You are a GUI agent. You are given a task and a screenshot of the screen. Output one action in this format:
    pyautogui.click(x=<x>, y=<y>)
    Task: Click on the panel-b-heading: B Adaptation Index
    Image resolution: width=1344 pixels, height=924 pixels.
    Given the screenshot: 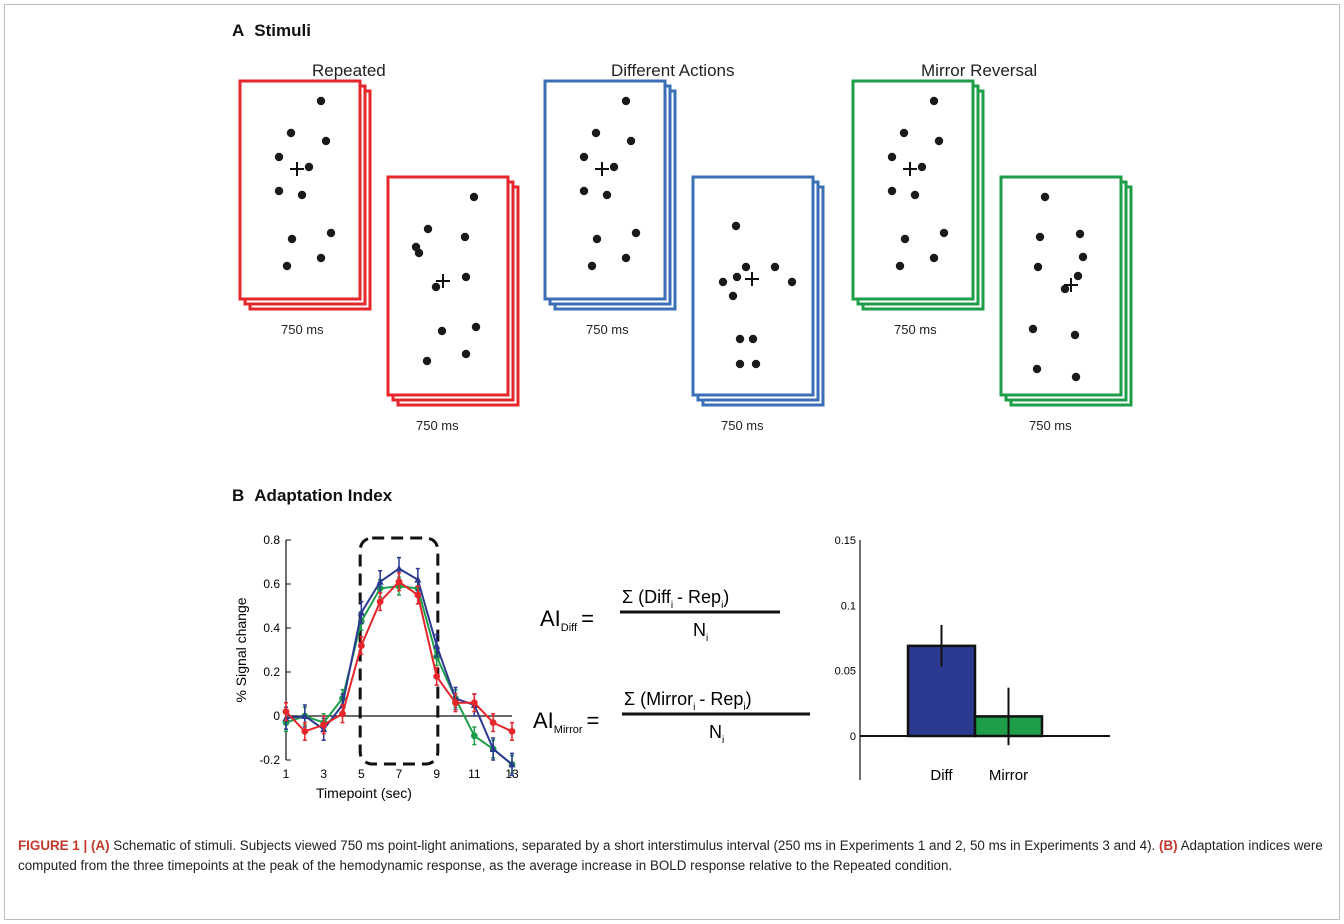 What is the action you would take?
    pyautogui.click(x=312, y=496)
    